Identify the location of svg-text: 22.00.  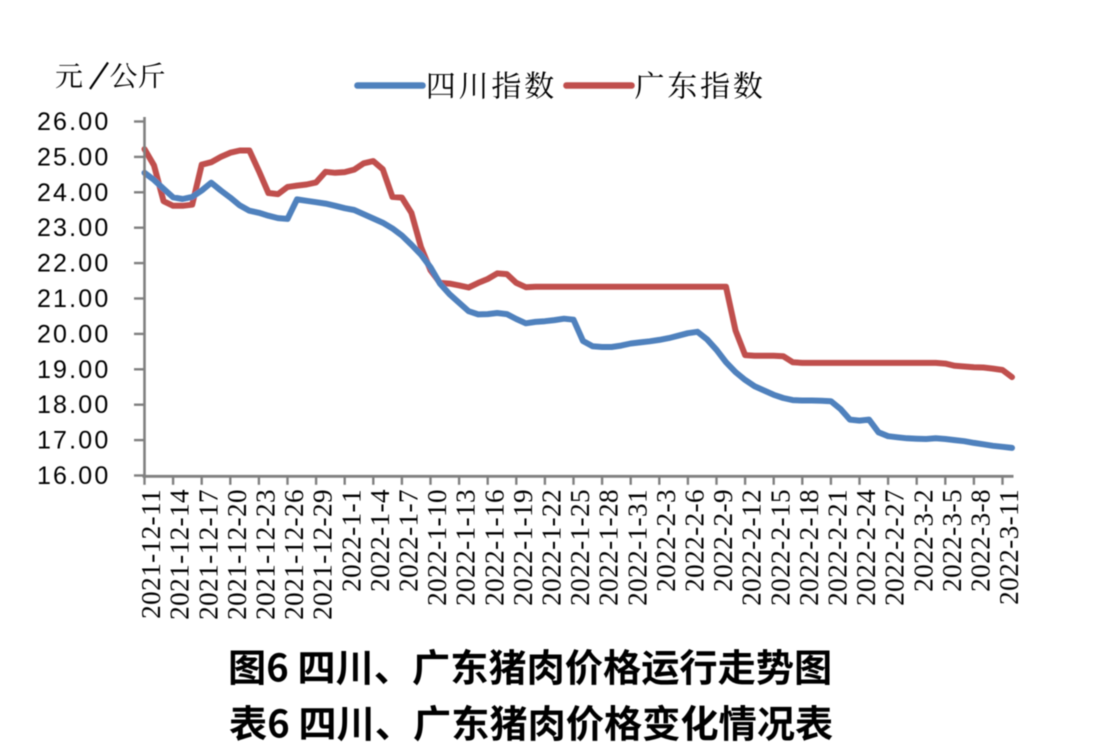
(74, 264).